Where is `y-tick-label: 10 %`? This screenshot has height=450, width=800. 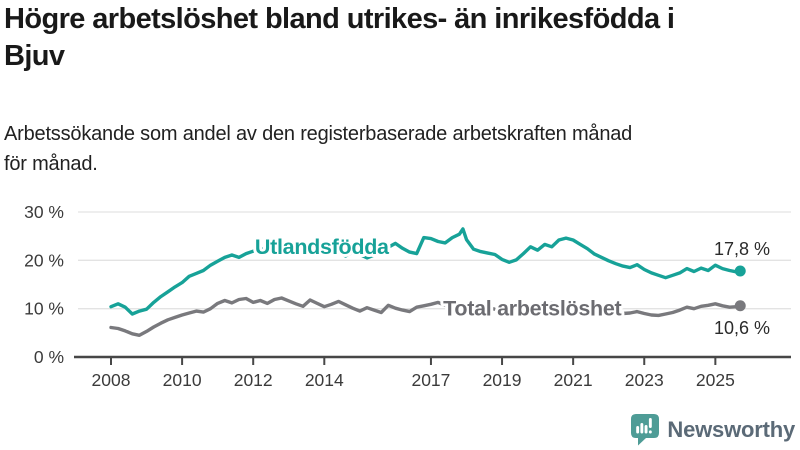 y-tick-label: 10 % is located at coordinates (44, 309).